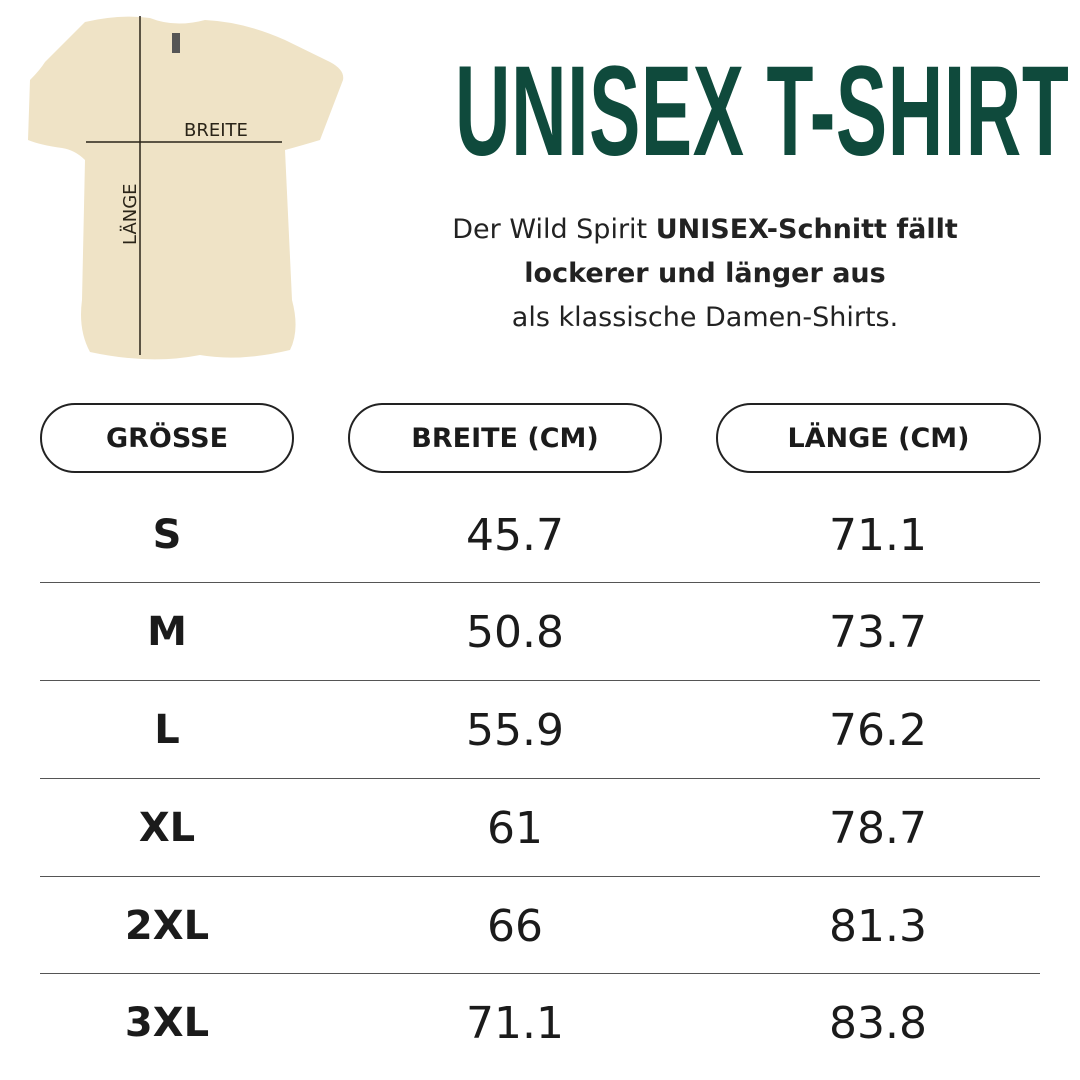  I want to click on header-length: LÄNGE (CM), so click(878, 438).